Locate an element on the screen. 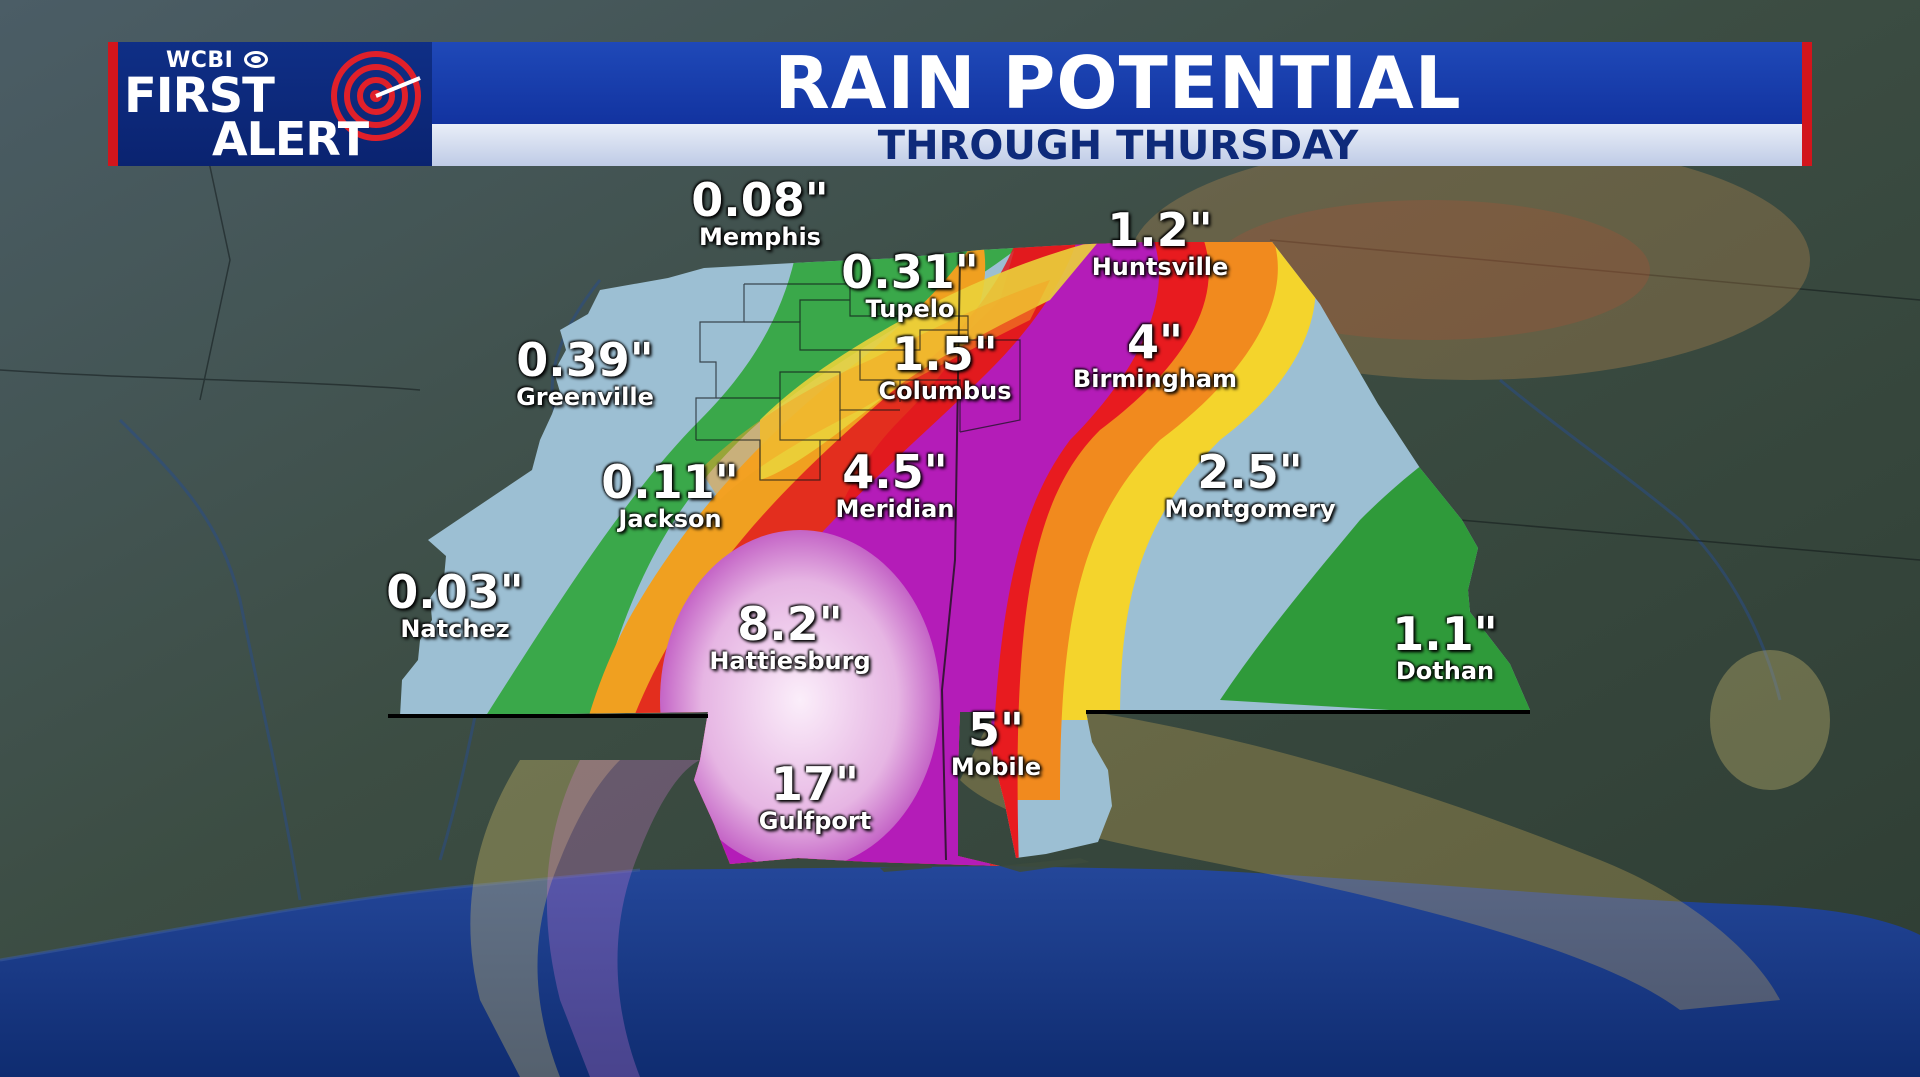 This screenshot has width=1920, height=1077. city-name: Tupelo is located at coordinates (910, 309).